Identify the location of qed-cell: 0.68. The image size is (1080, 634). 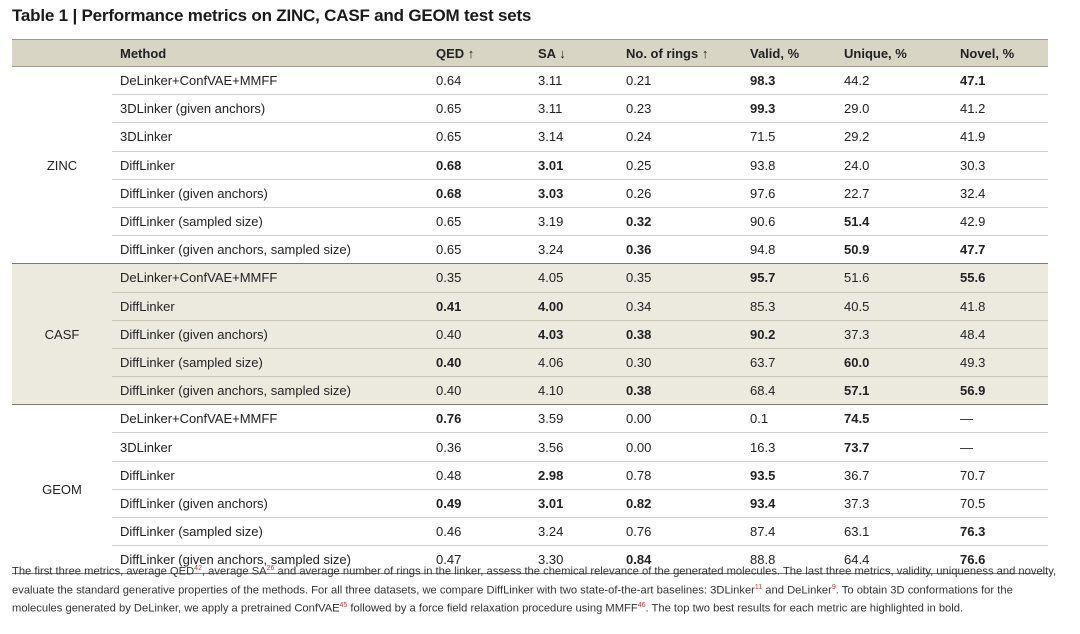
(479, 193).